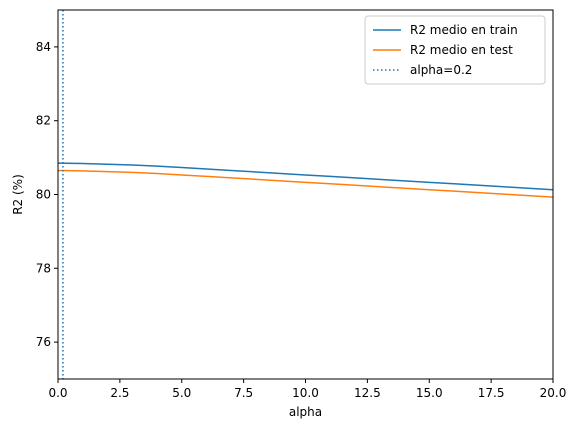 The image size is (578, 432). What do you see at coordinates (243, 393) in the screenshot?
I see `x-tick-label: 7.5` at bounding box center [243, 393].